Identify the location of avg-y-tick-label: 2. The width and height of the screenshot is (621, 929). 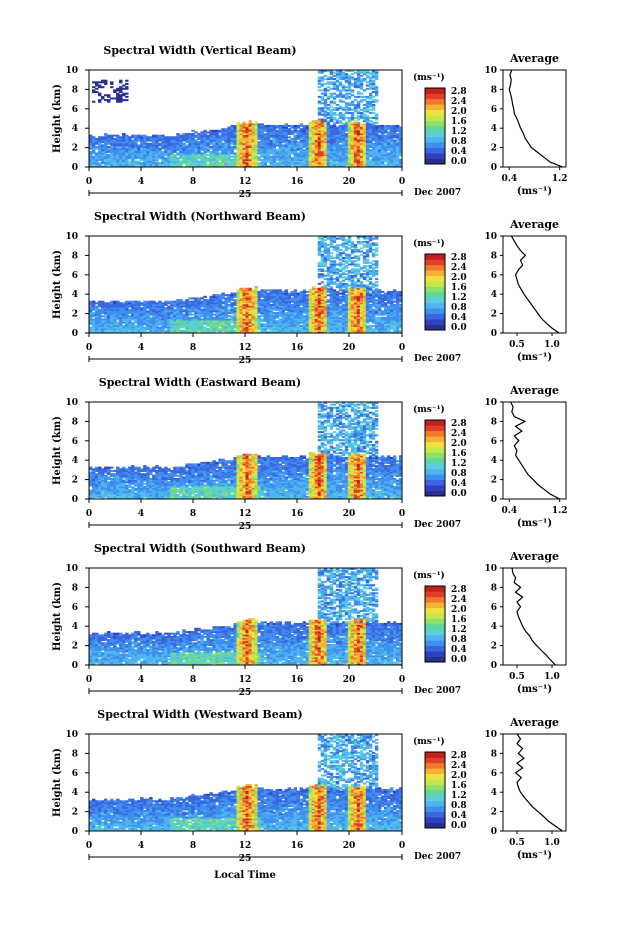
(494, 149).